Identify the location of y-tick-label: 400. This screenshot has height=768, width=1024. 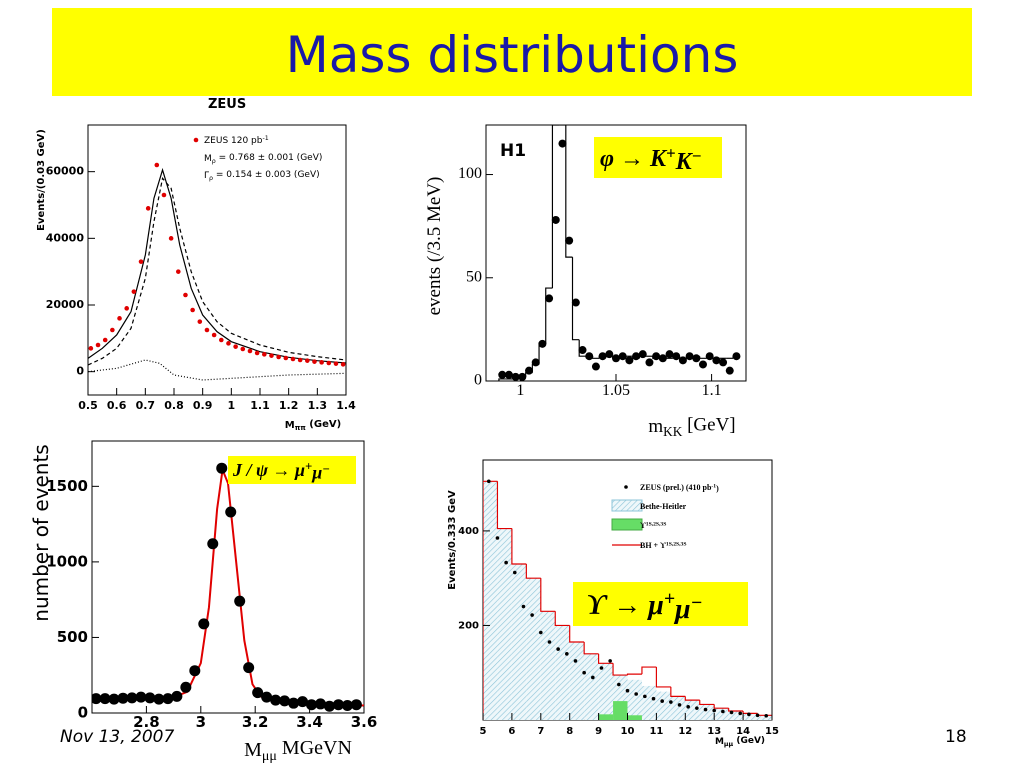
(468, 531).